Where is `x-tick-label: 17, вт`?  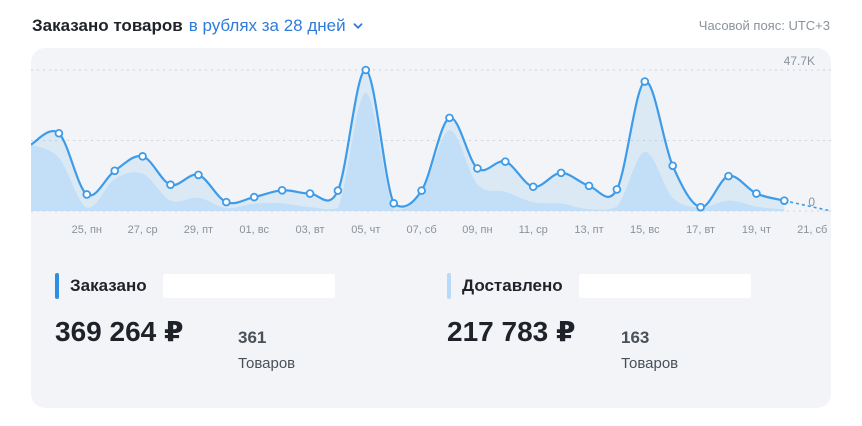 x-tick-label: 17, вт is located at coordinates (700, 230).